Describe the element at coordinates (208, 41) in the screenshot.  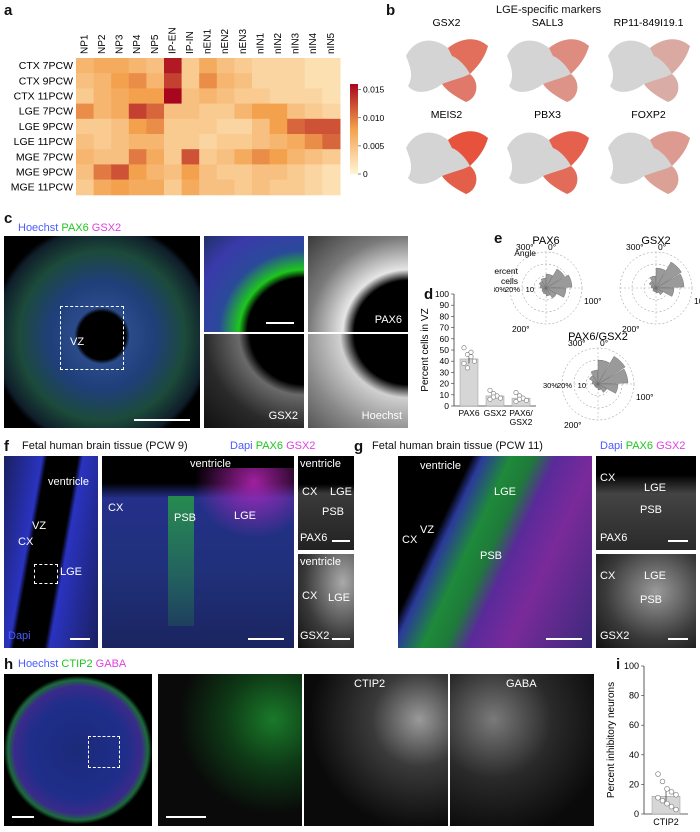
I see `heatmap-col-label: nEN1` at that location.